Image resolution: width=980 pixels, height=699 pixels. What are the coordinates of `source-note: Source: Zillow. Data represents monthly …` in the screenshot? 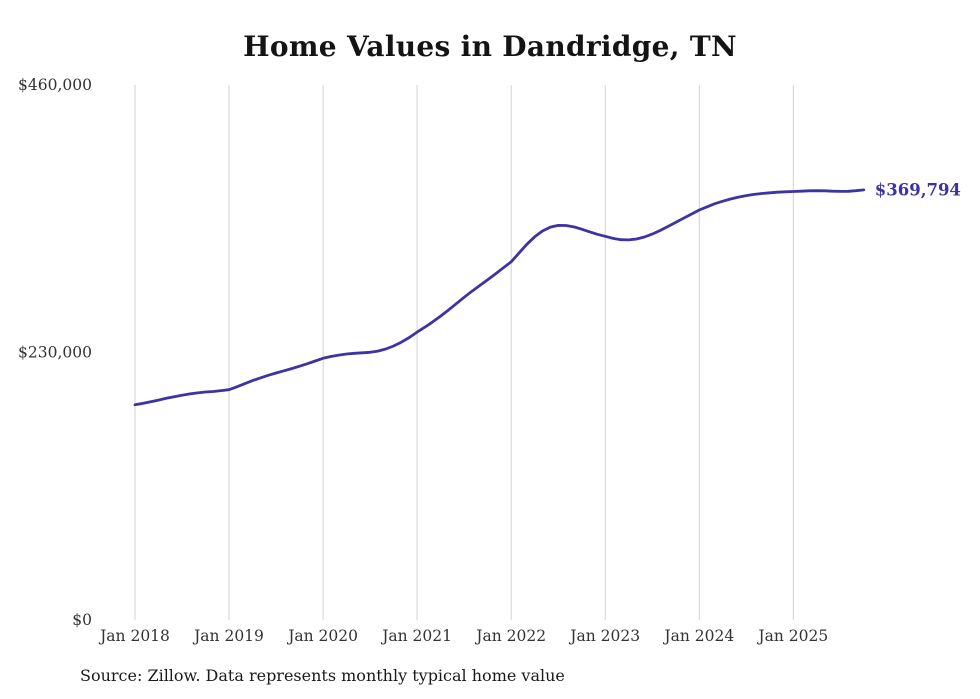 It's located at (322, 675).